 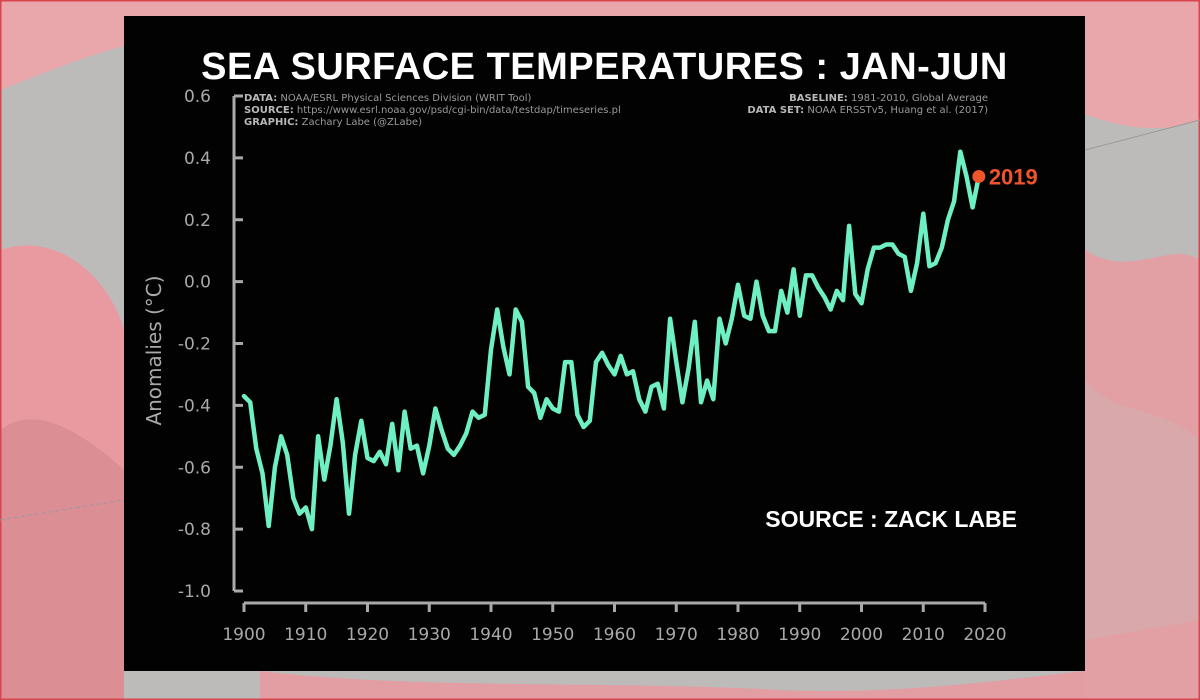 What do you see at coordinates (154, 350) in the screenshot?
I see `y-axis-label: Anomalies (°C)` at bounding box center [154, 350].